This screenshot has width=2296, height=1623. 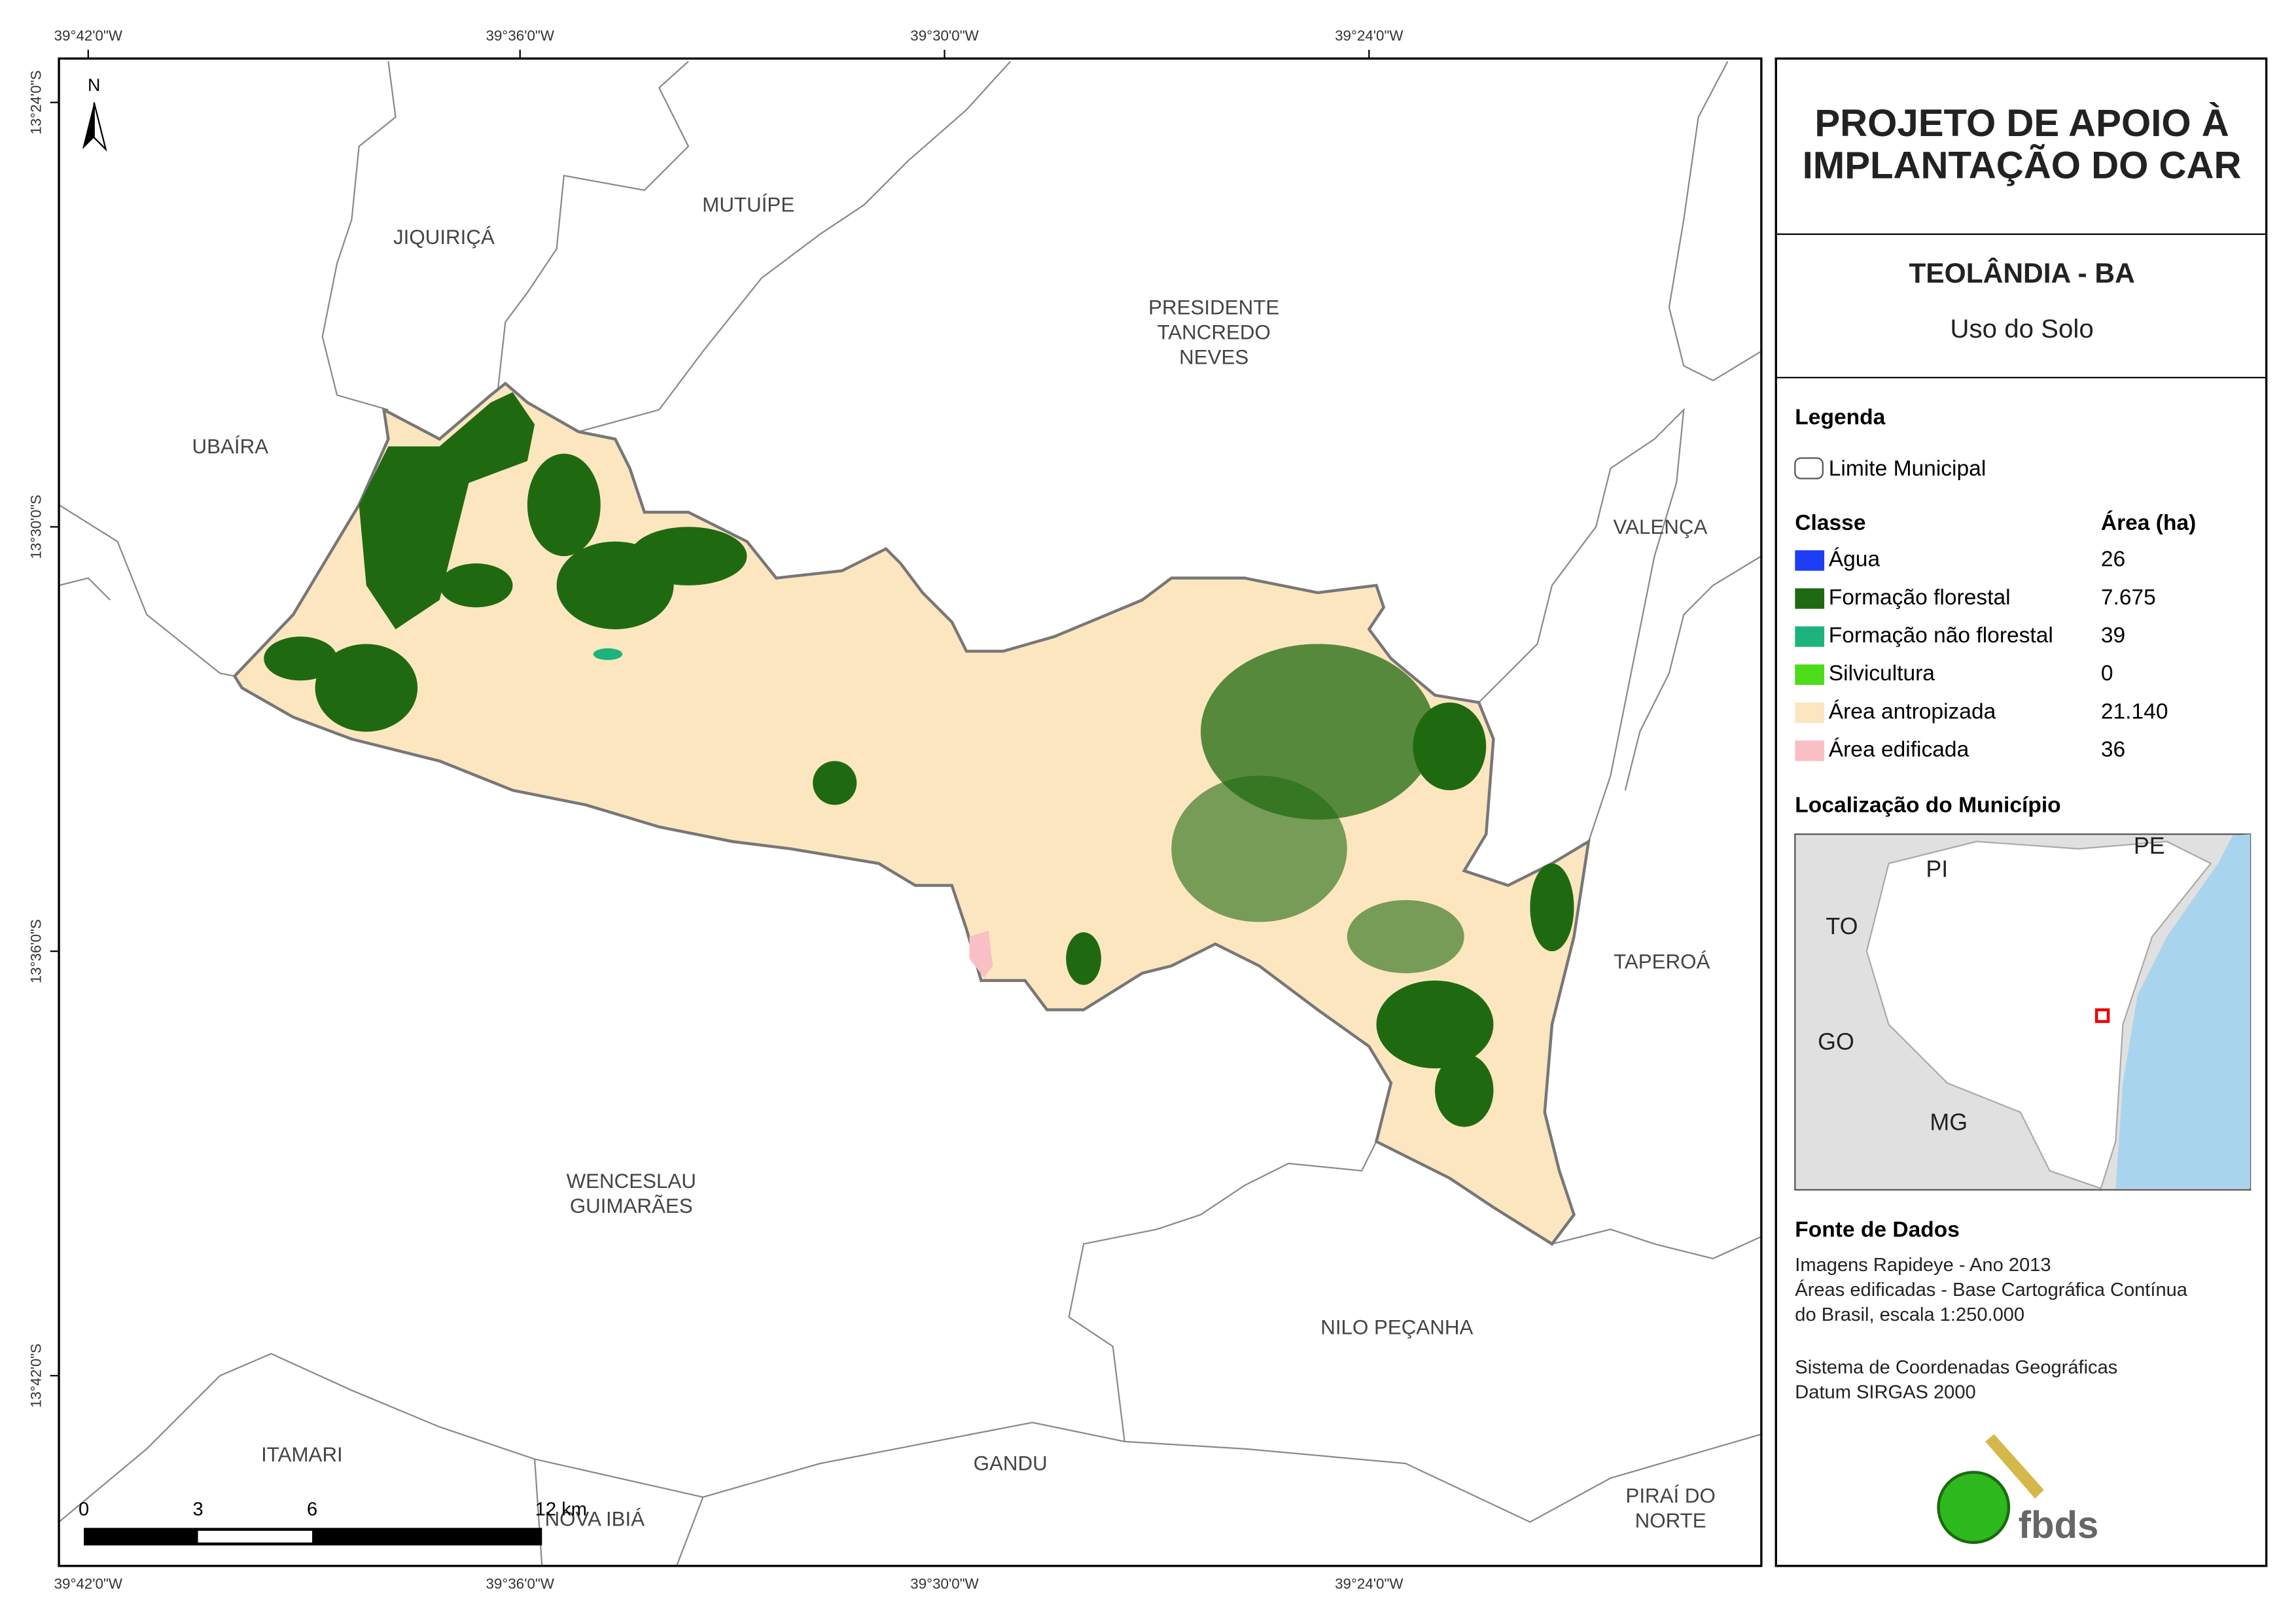 What do you see at coordinates (2023, 166) in the screenshot?
I see `title: IMPLANTAÇÃO DO CAR` at bounding box center [2023, 166].